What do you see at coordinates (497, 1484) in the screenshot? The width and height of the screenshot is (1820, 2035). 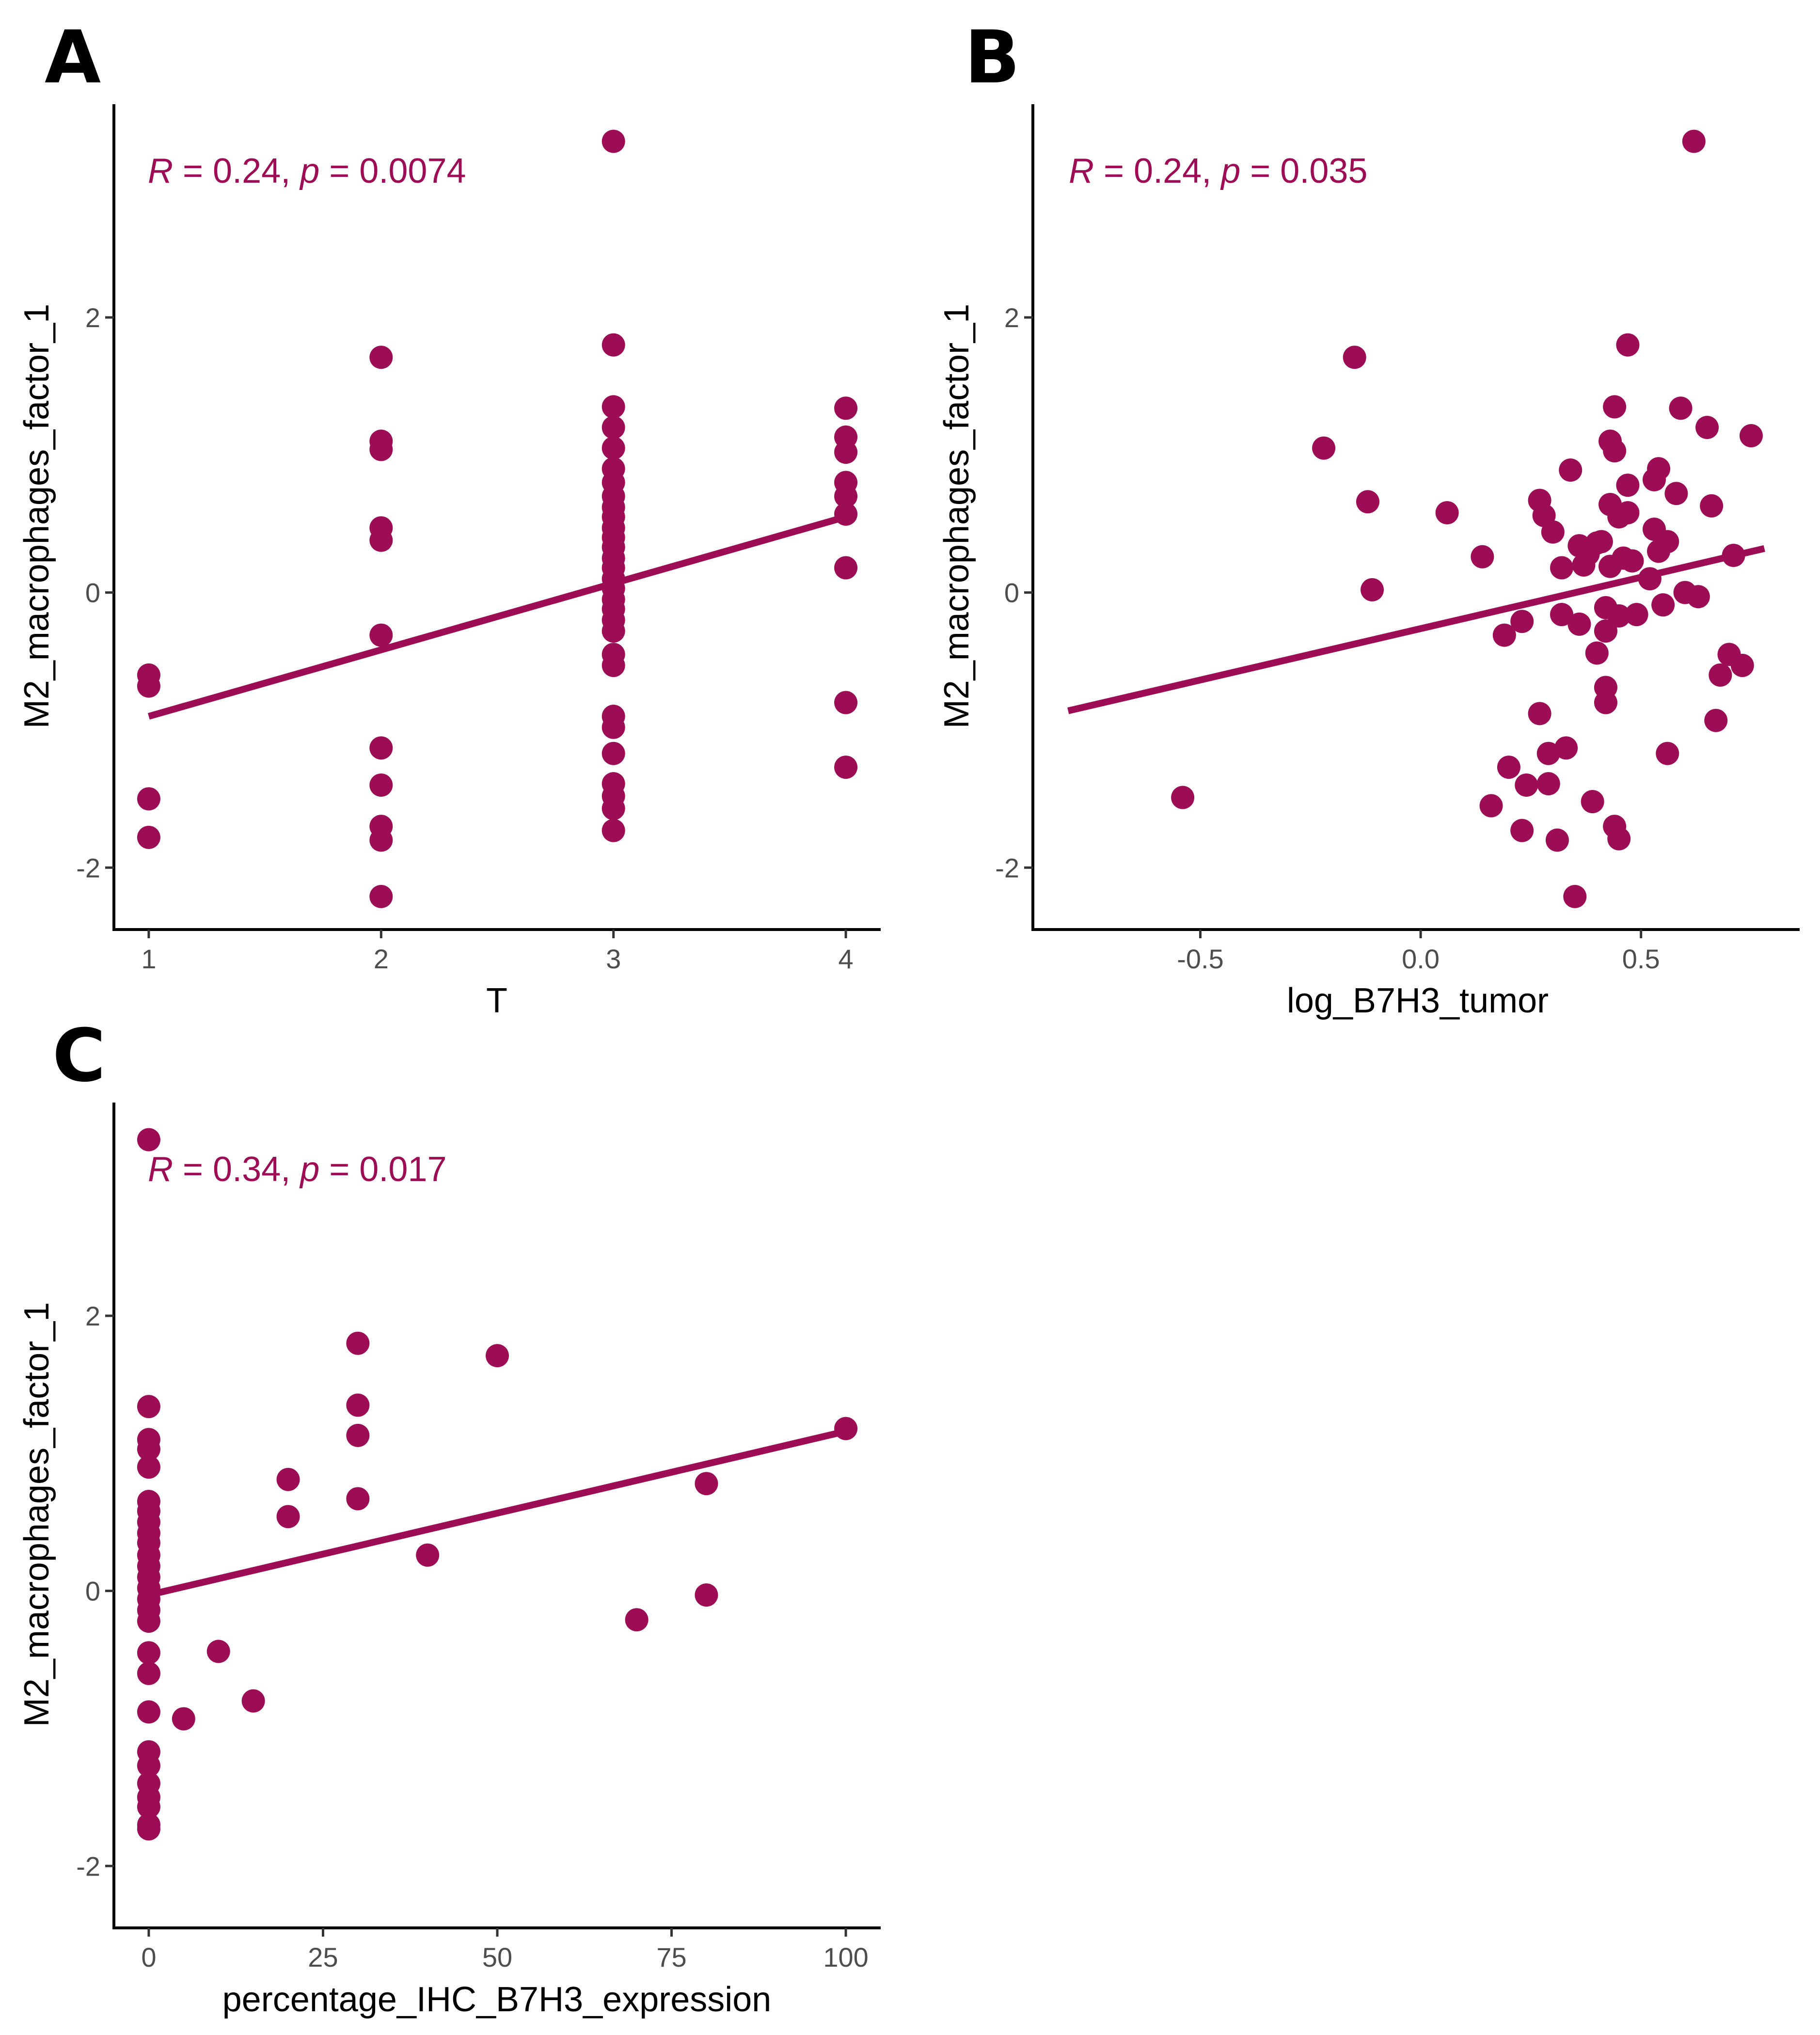 I see `points-c` at bounding box center [497, 1484].